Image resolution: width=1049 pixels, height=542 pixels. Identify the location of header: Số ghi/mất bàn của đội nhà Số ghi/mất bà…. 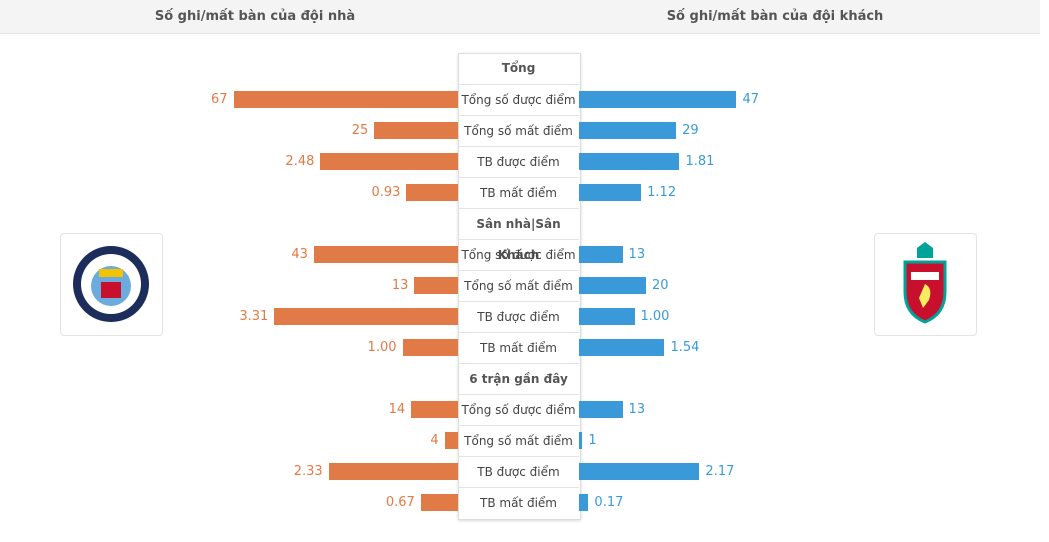
(520, 17).